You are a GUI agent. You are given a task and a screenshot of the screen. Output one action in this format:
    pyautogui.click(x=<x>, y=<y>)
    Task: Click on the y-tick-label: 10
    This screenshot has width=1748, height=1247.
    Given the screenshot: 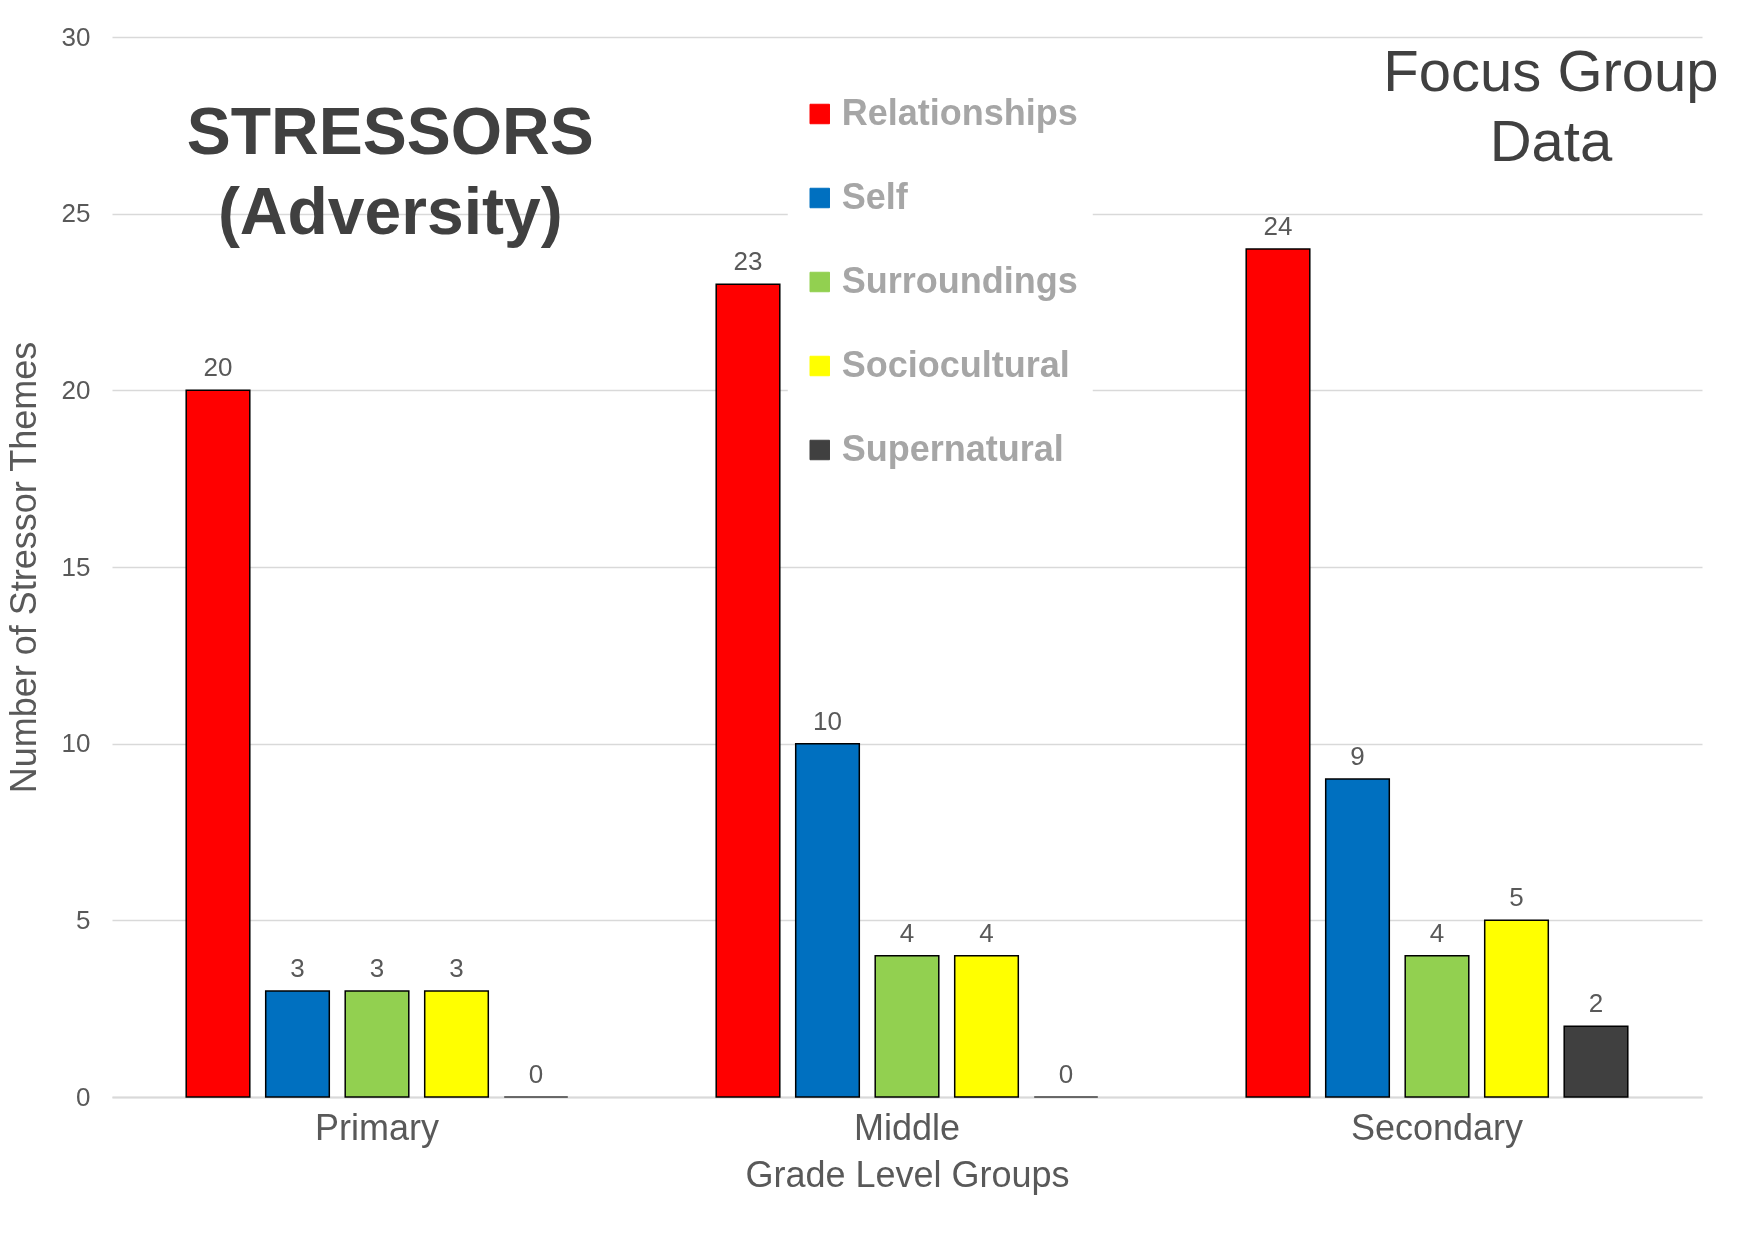 What is the action you would take?
    pyautogui.click(x=76, y=743)
    